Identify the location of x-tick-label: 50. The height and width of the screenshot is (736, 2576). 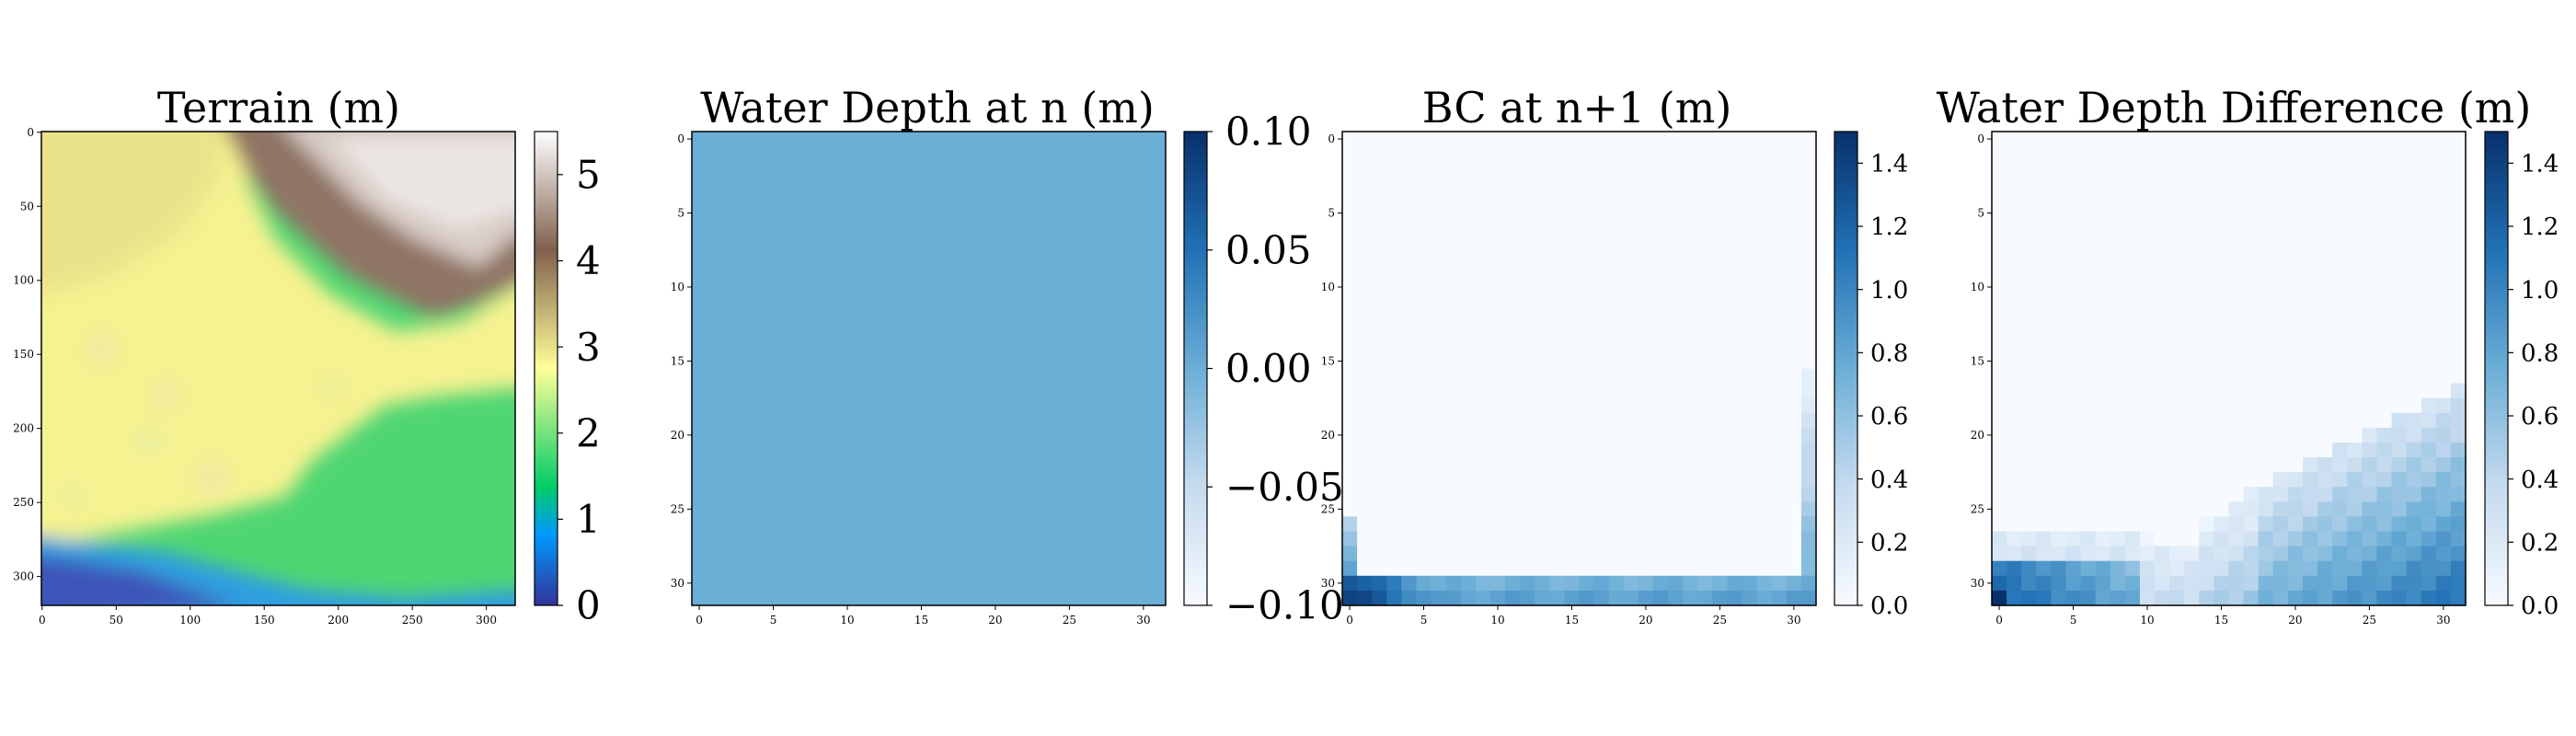
(116, 620).